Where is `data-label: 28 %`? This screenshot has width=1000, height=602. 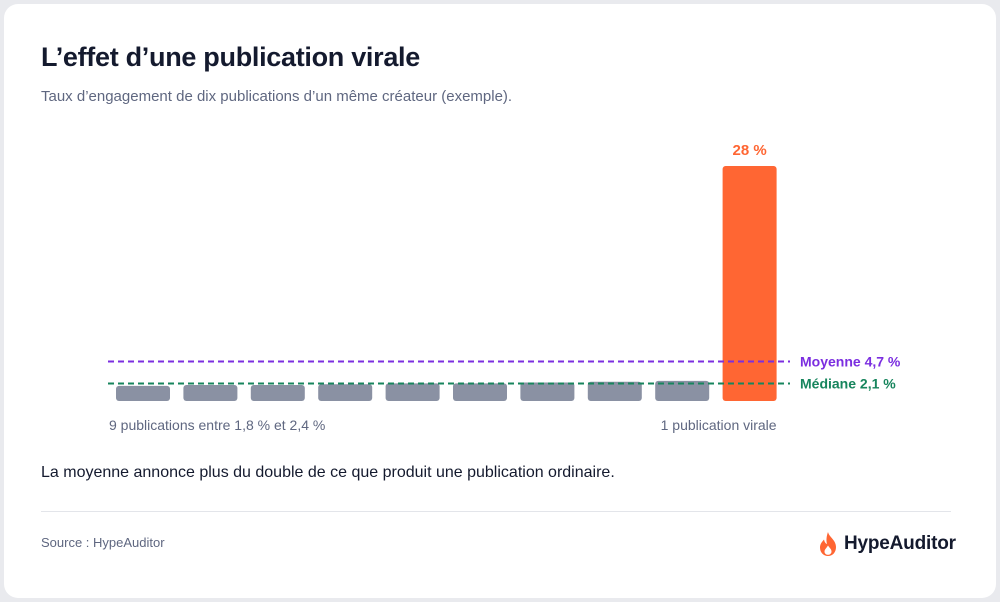 data-label: 28 % is located at coordinates (749, 150).